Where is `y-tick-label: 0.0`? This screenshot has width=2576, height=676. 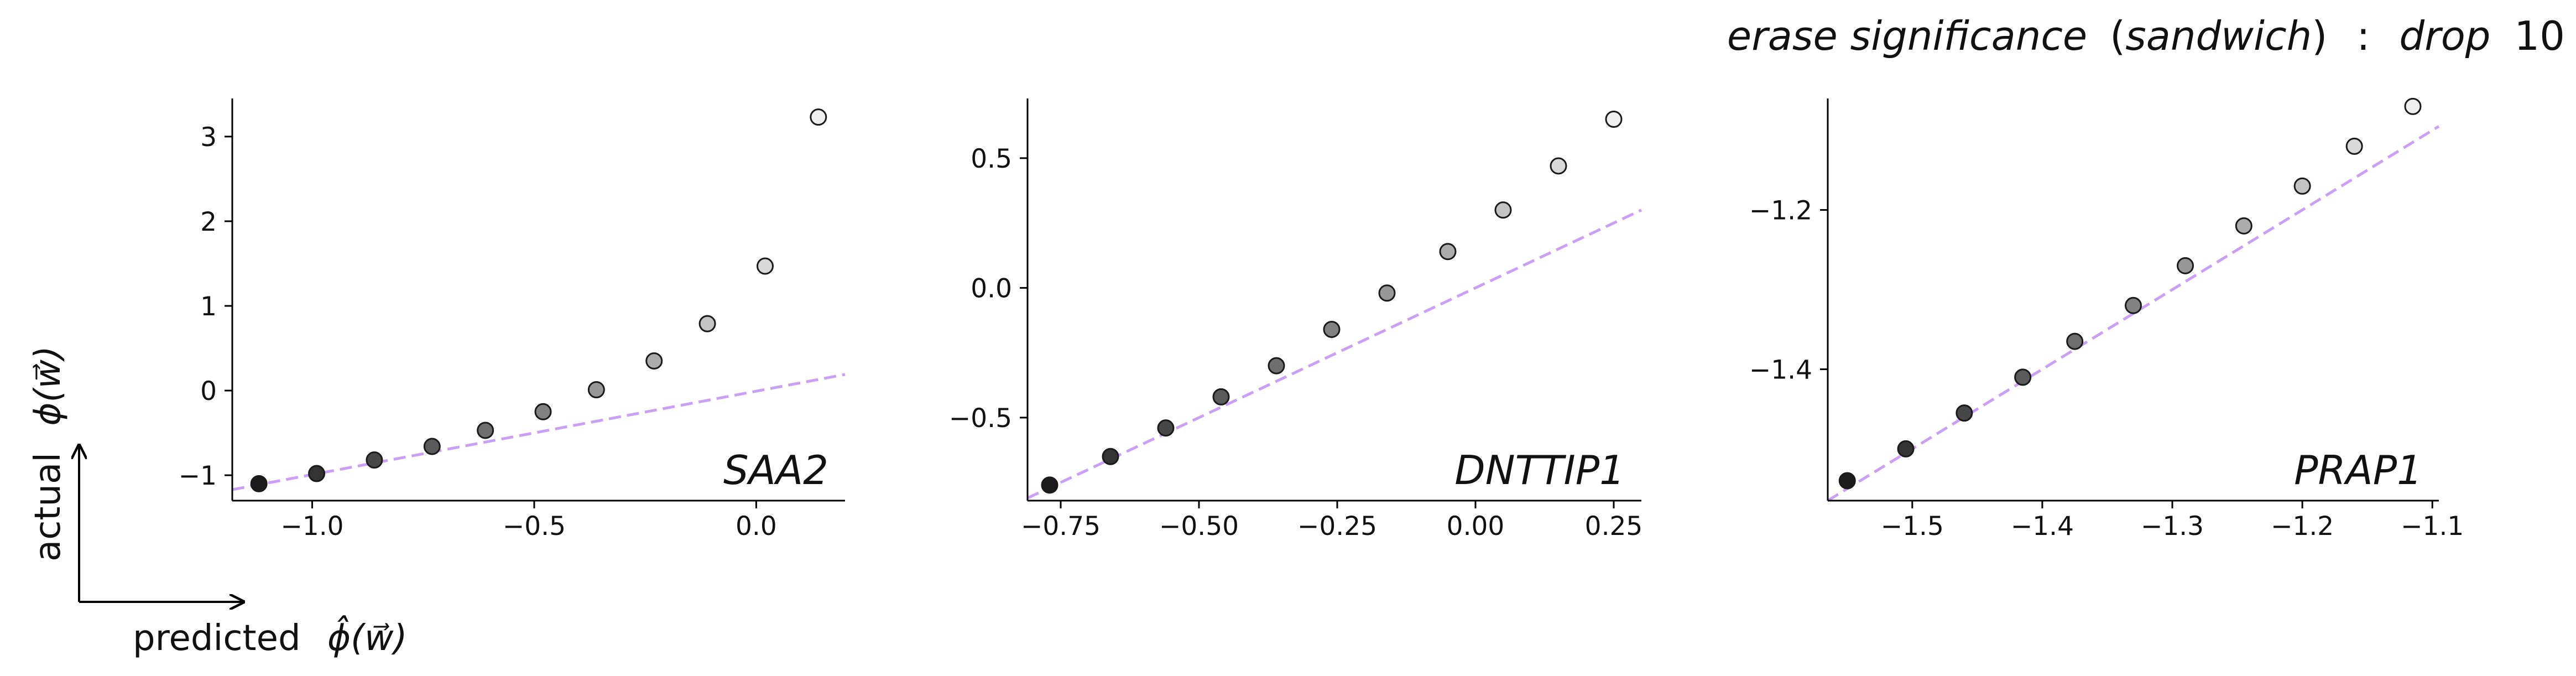
y-tick-label: 0.0 is located at coordinates (991, 289).